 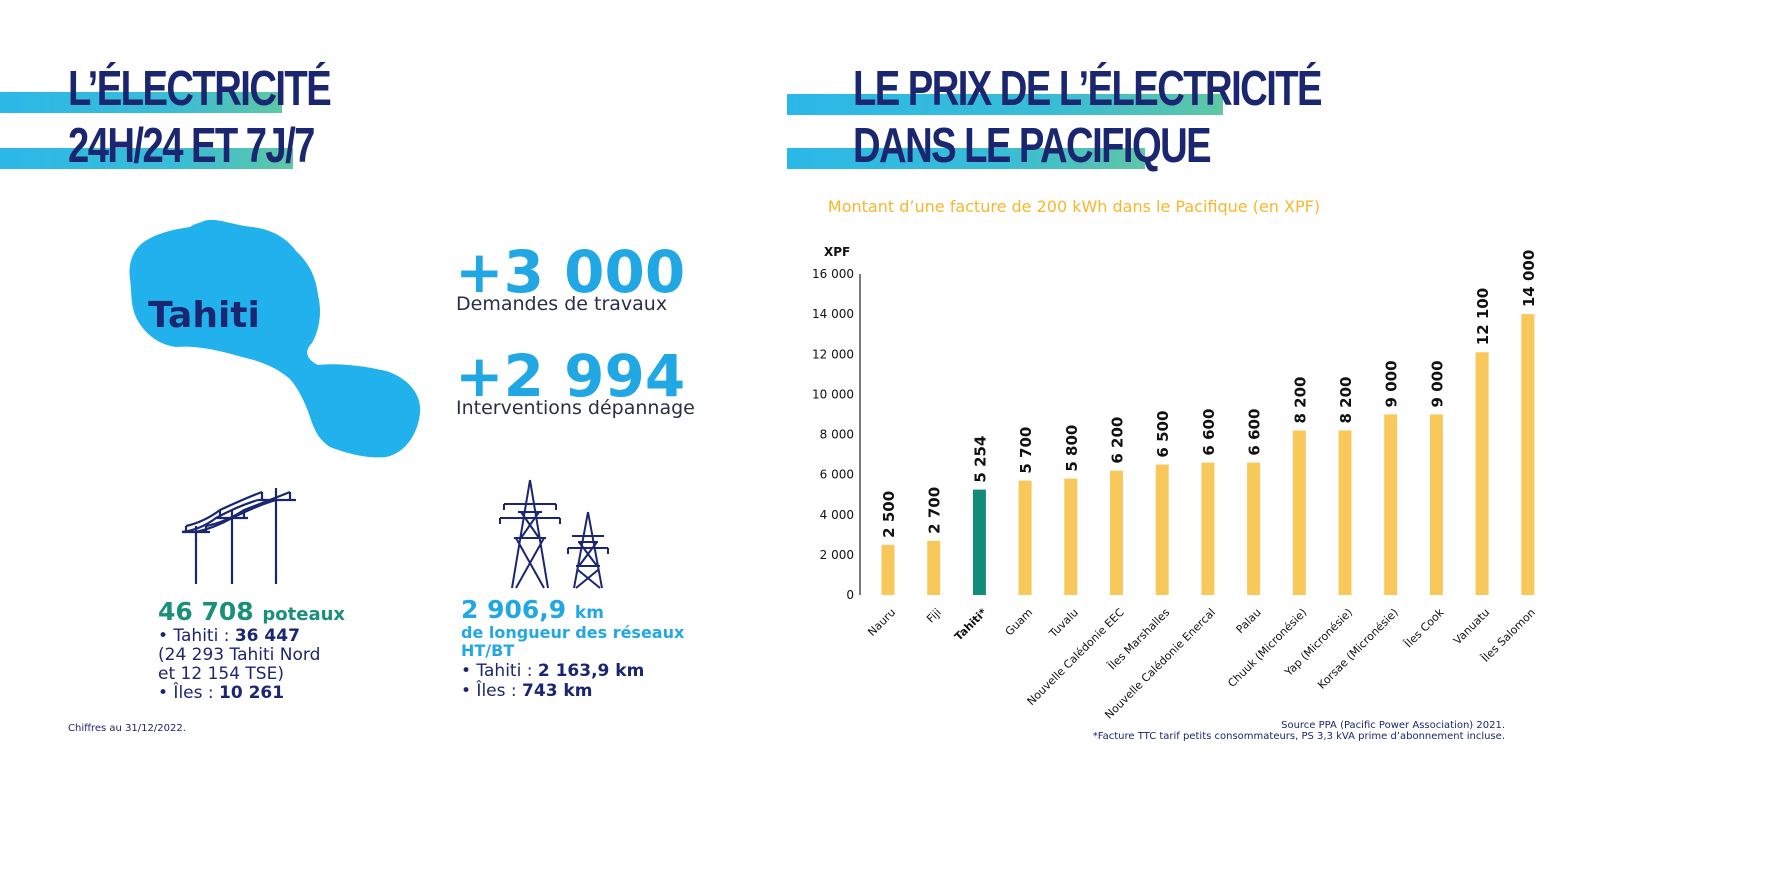 I want to click on poles-line2: (24 293 Tahiti Nord, so click(x=239, y=655).